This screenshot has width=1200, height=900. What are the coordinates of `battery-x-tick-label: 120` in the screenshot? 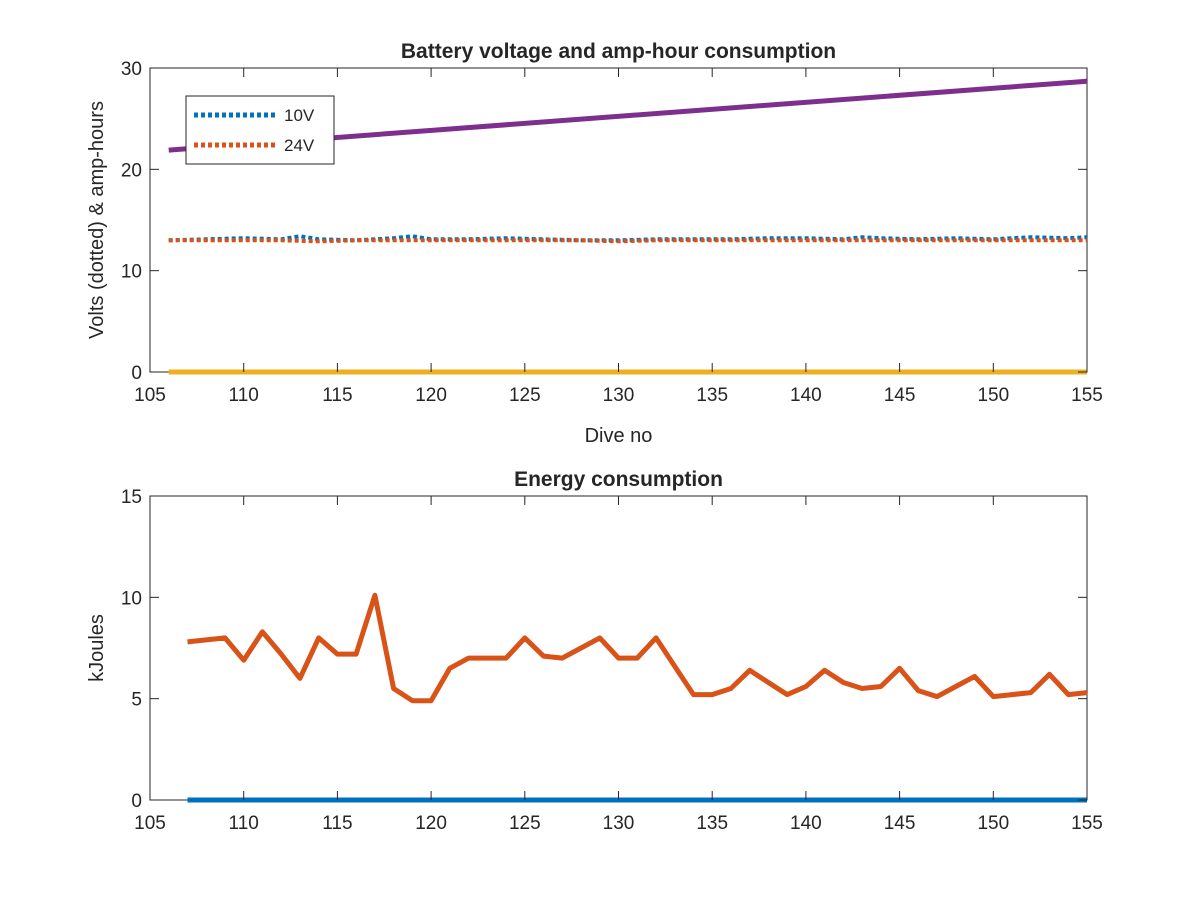 It's located at (431, 395).